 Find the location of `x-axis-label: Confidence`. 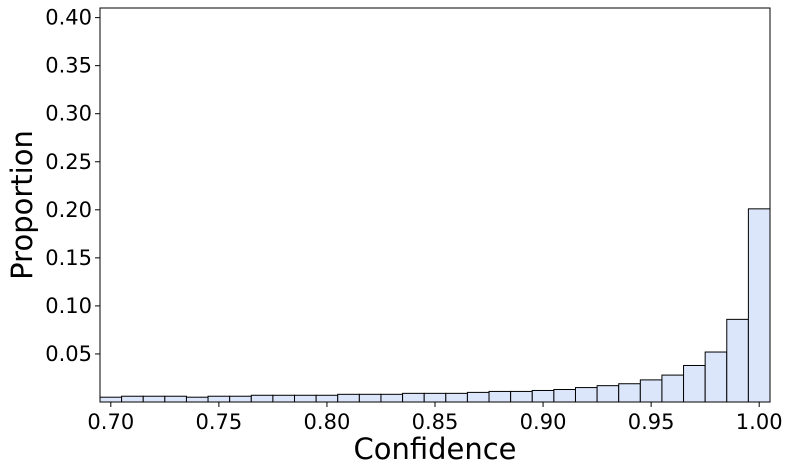

x-axis-label: Confidence is located at coordinates (434, 449).